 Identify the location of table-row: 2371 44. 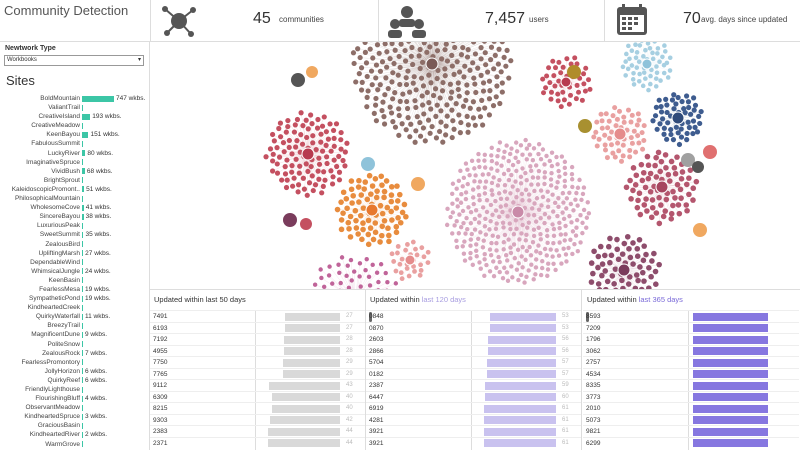
(257, 442).